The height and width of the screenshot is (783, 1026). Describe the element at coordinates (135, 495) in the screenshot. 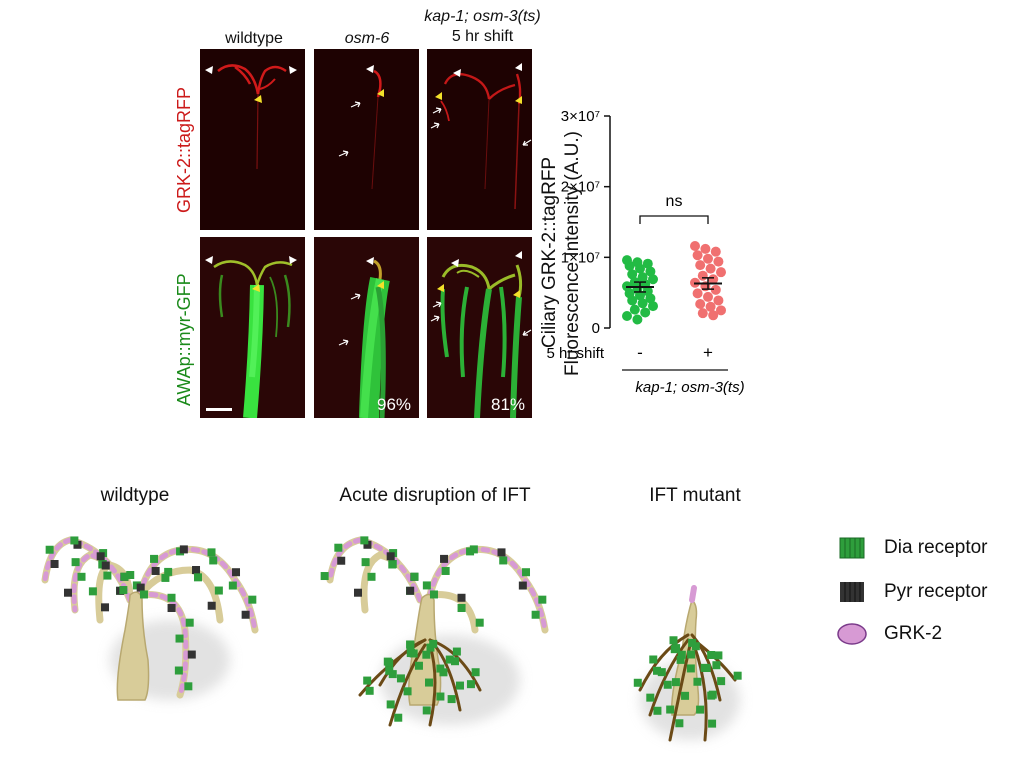

I see `cartoon-title-wildtype: wildtype` at that location.